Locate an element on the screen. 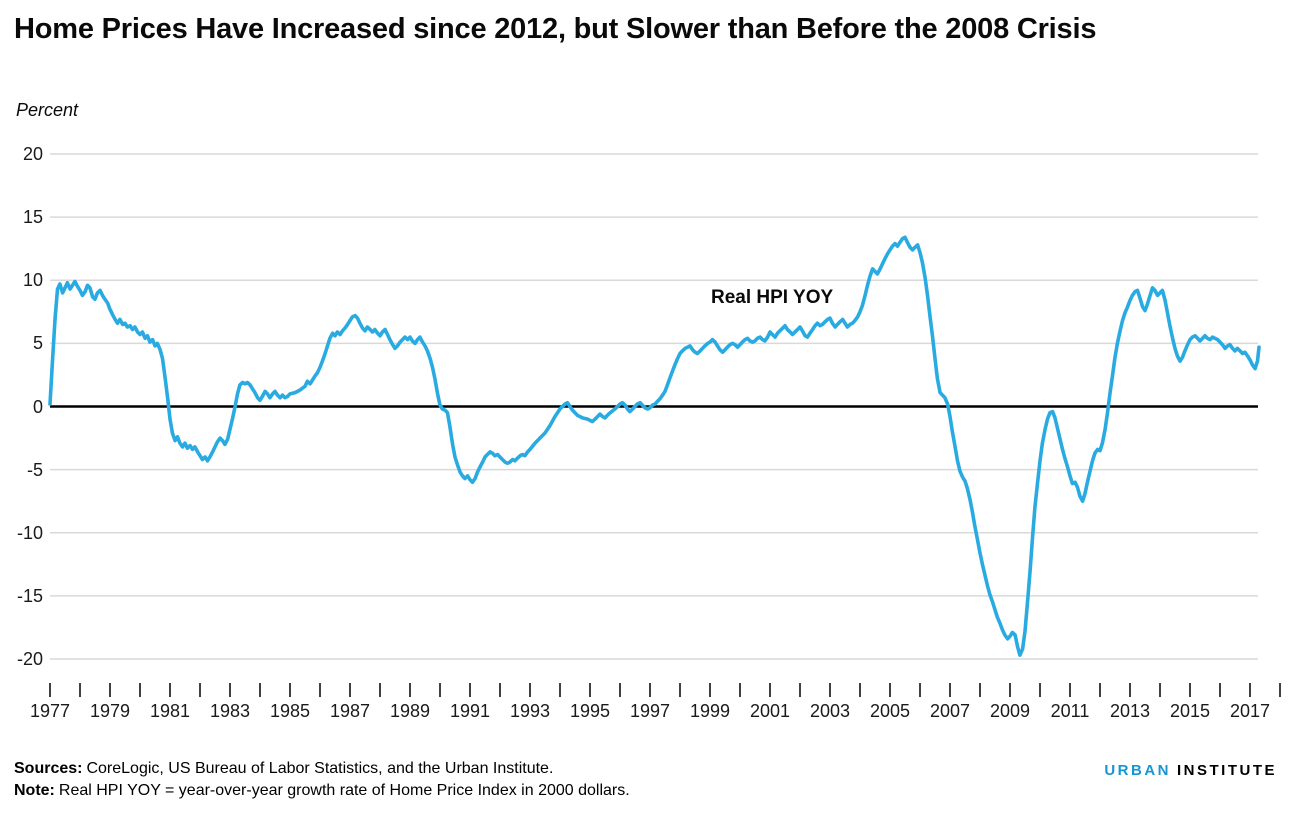 This screenshot has height=816, width=1289. x-tick-label: 1999 is located at coordinates (710, 711).